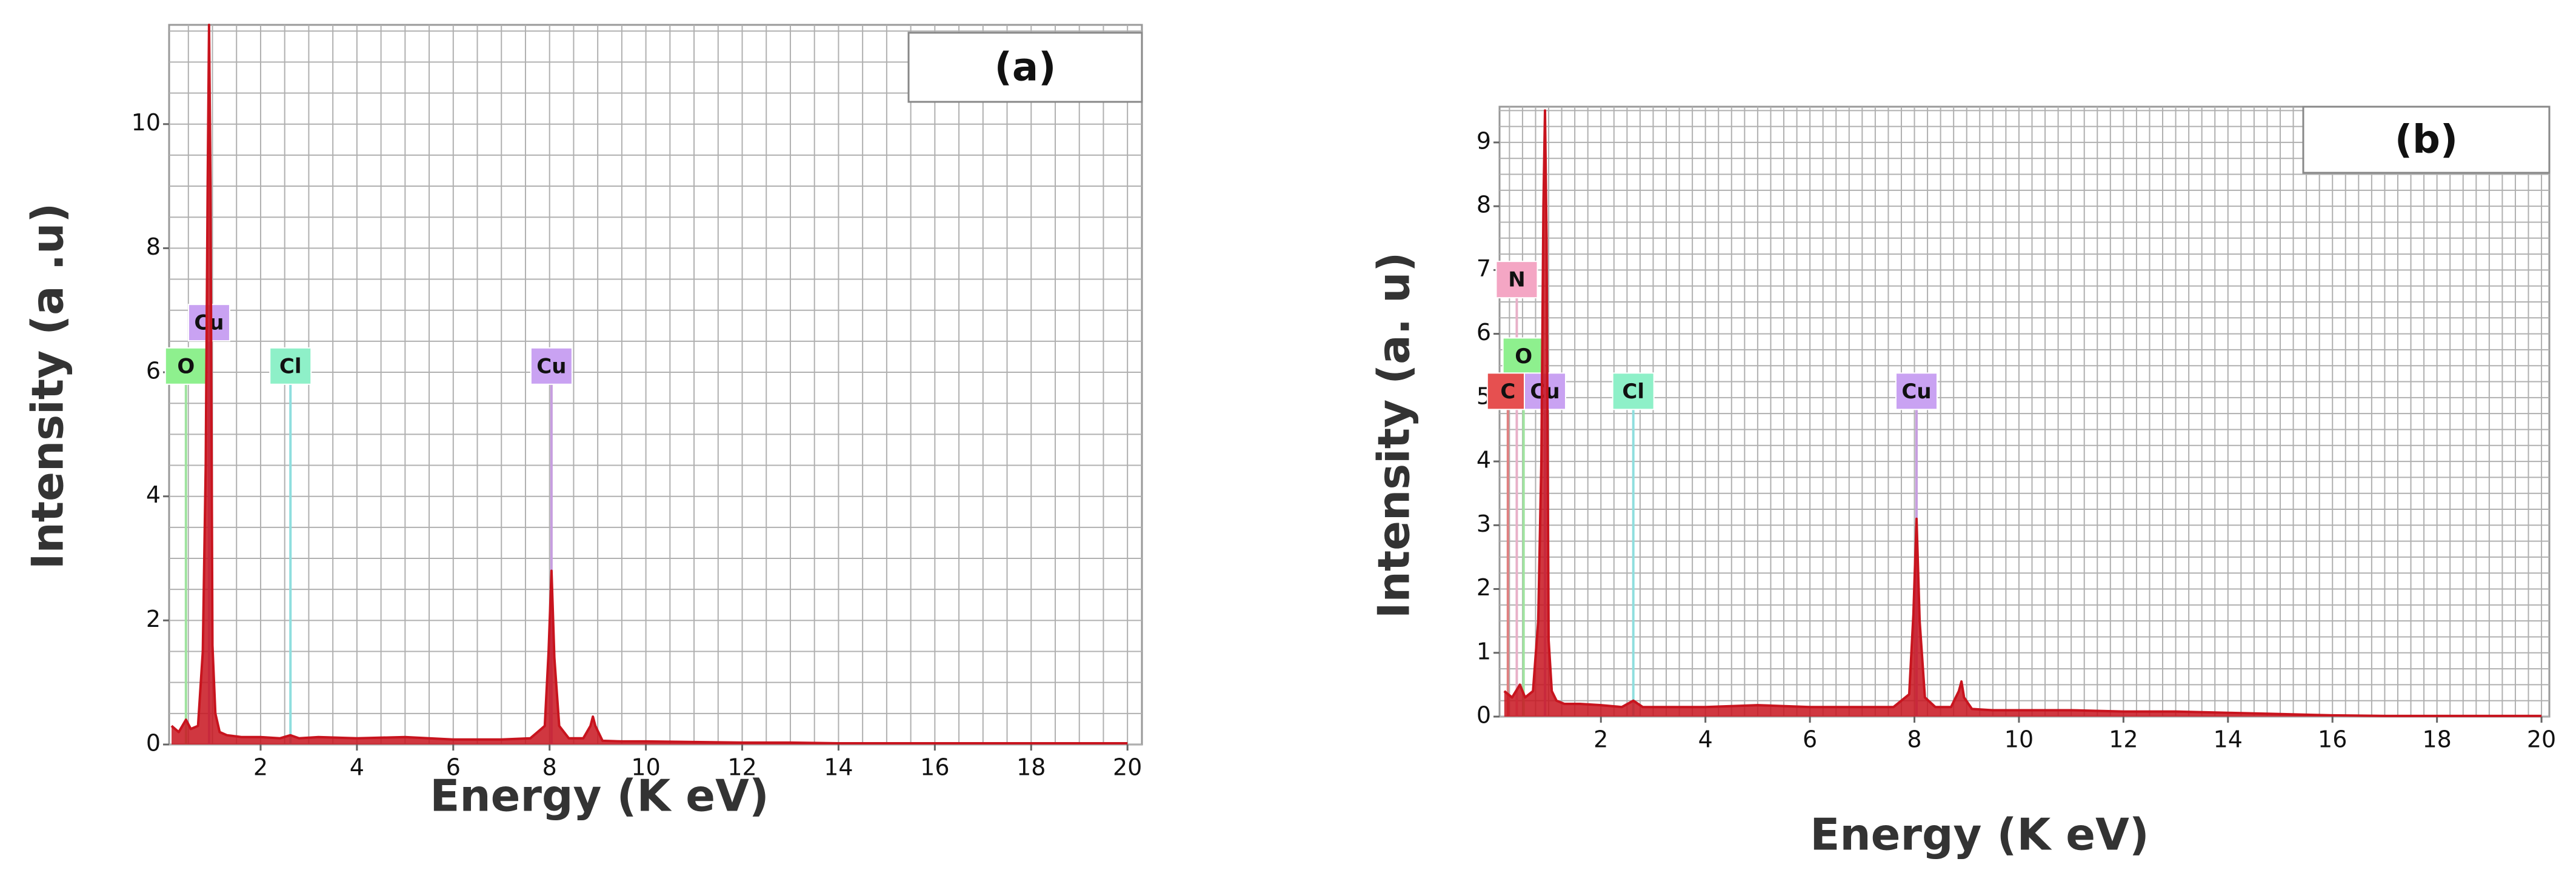 Image resolution: width=2576 pixels, height=890 pixels. I want to click on peak-label: N, so click(1516, 280).